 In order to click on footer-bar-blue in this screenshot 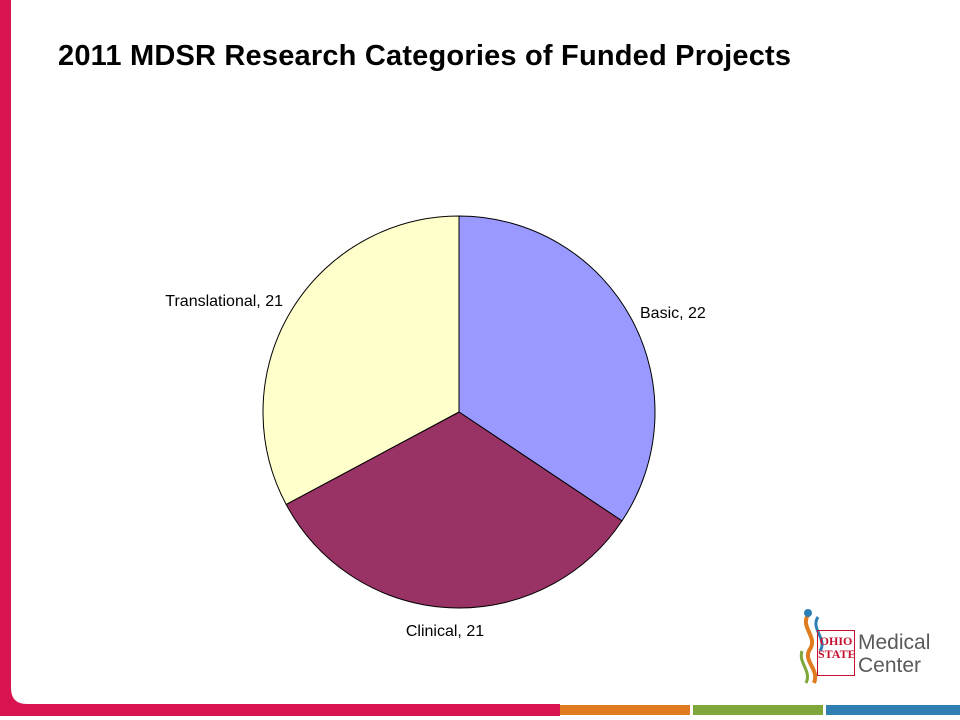, I will do `click(893, 710)`.